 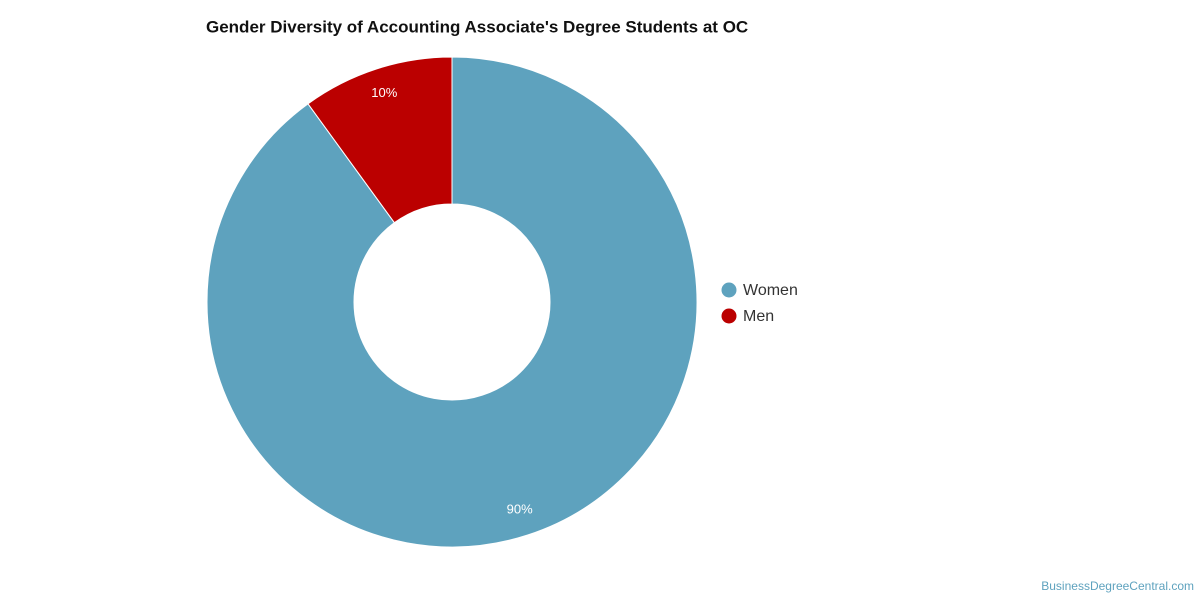 I want to click on legend-label: Men, so click(x=758, y=316).